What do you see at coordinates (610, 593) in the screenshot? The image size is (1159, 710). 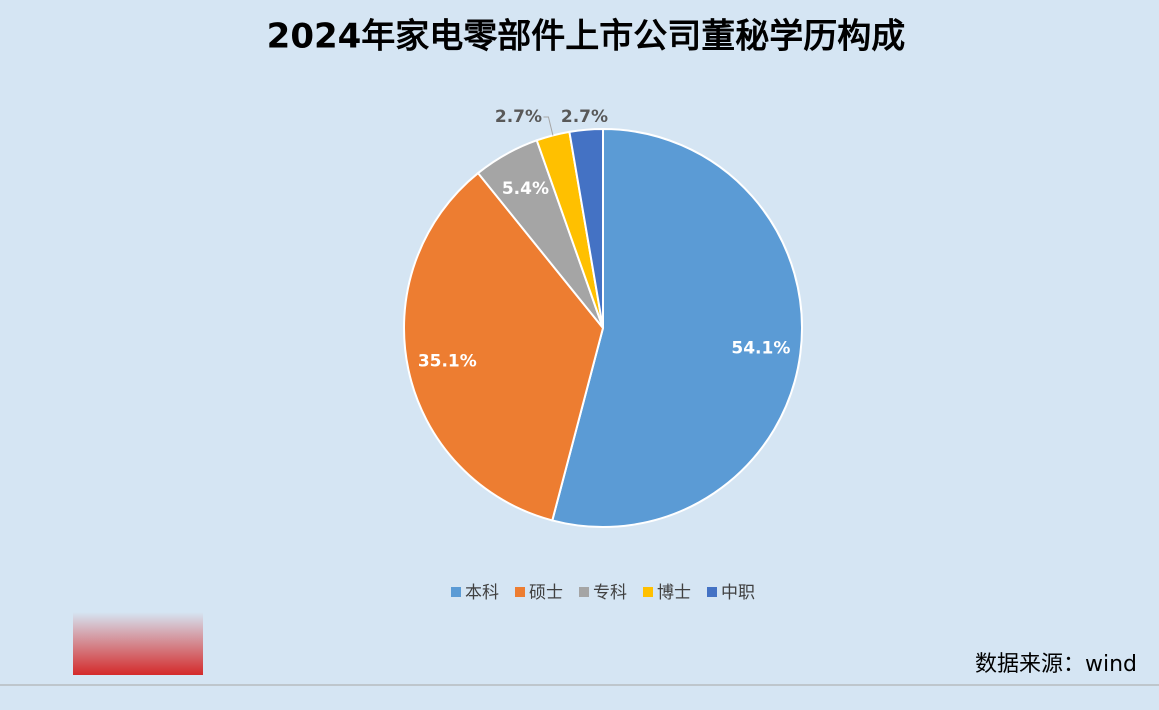 I see `legend-label: 专科` at bounding box center [610, 593].